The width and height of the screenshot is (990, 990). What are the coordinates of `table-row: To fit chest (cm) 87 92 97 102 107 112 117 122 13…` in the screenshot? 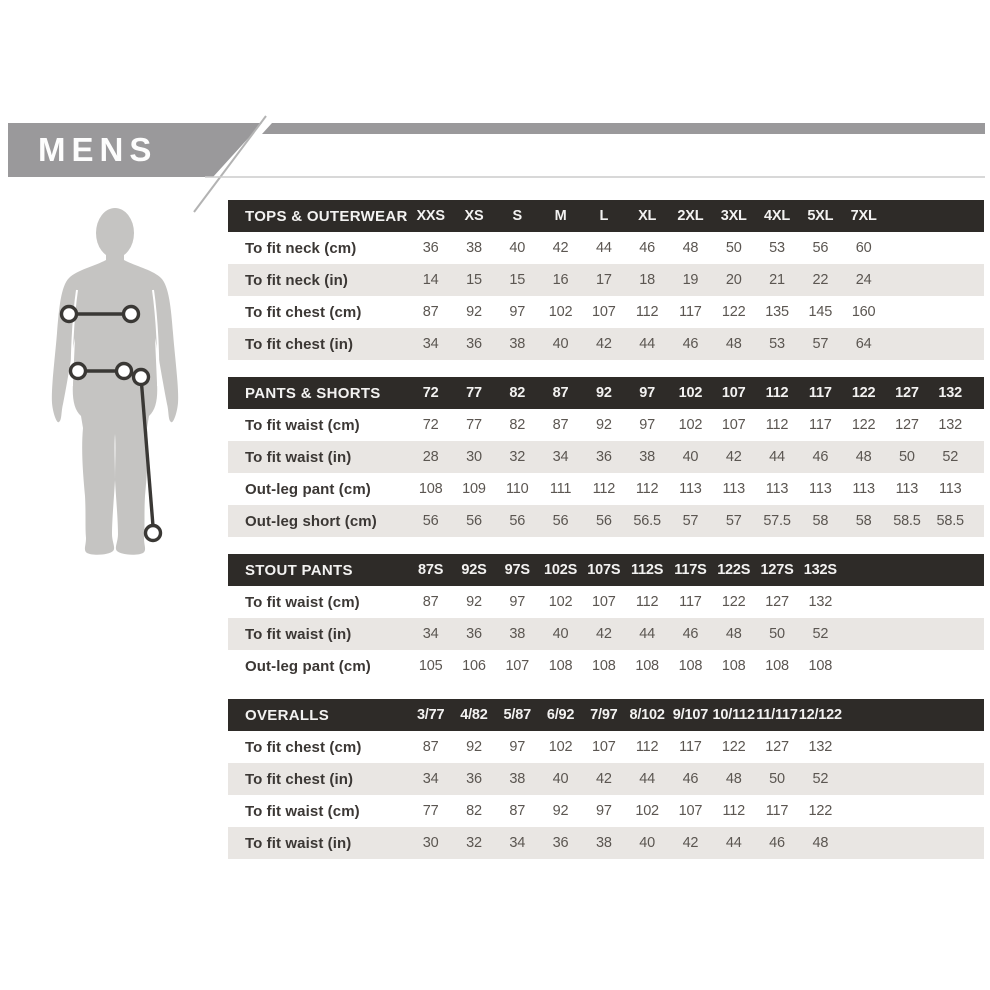 It's located at (606, 312).